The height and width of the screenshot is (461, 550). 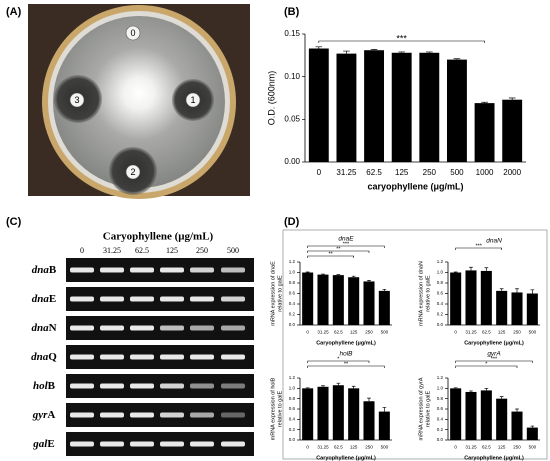 What do you see at coordinates (338, 359) in the screenshot?
I see `significance-label: *` at bounding box center [338, 359].